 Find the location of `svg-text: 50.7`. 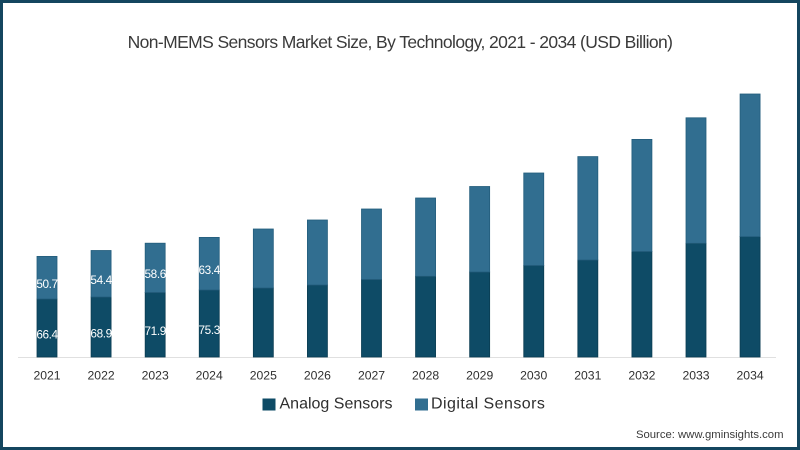

svg-text: 50.7 is located at coordinates (46, 284).